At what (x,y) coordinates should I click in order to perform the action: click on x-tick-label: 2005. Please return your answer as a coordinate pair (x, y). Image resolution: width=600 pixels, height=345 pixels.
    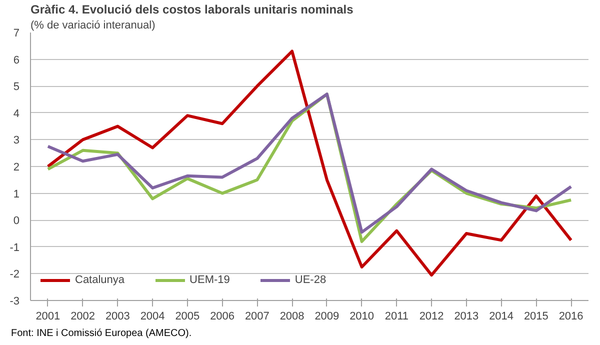
    Looking at the image, I should click on (187, 316).